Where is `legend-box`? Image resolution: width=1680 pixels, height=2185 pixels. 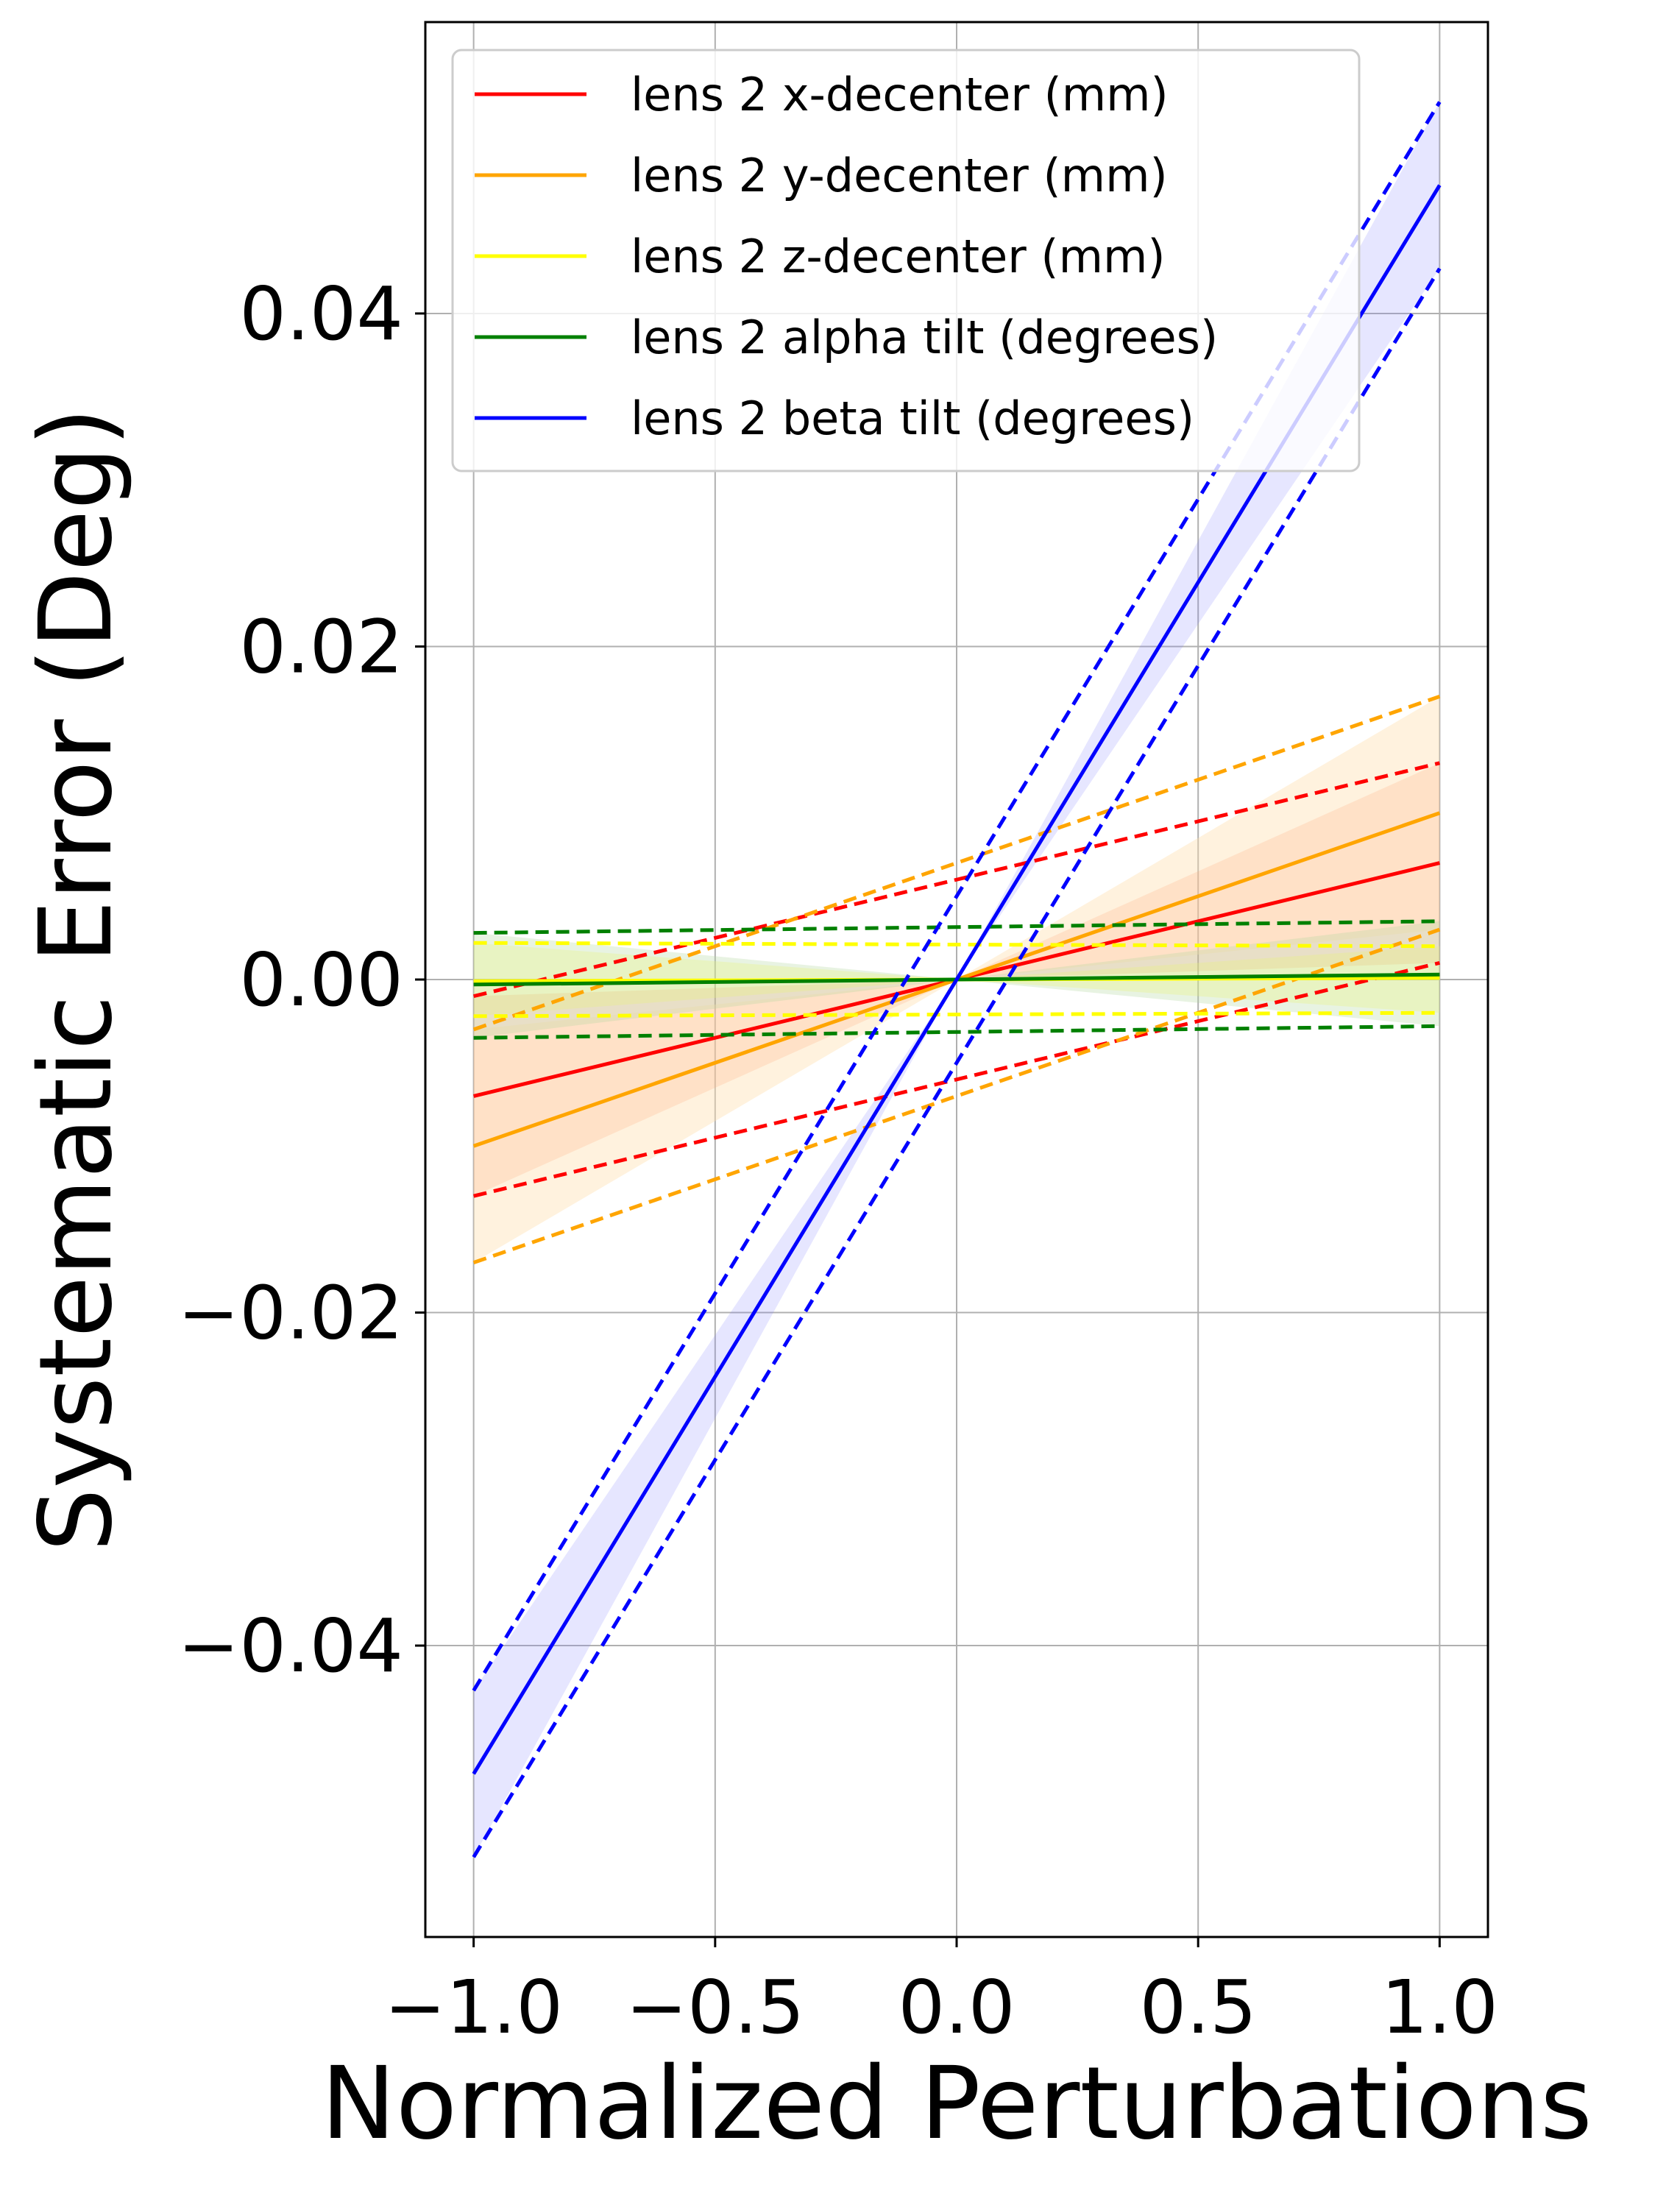 legend-box is located at coordinates (906, 260).